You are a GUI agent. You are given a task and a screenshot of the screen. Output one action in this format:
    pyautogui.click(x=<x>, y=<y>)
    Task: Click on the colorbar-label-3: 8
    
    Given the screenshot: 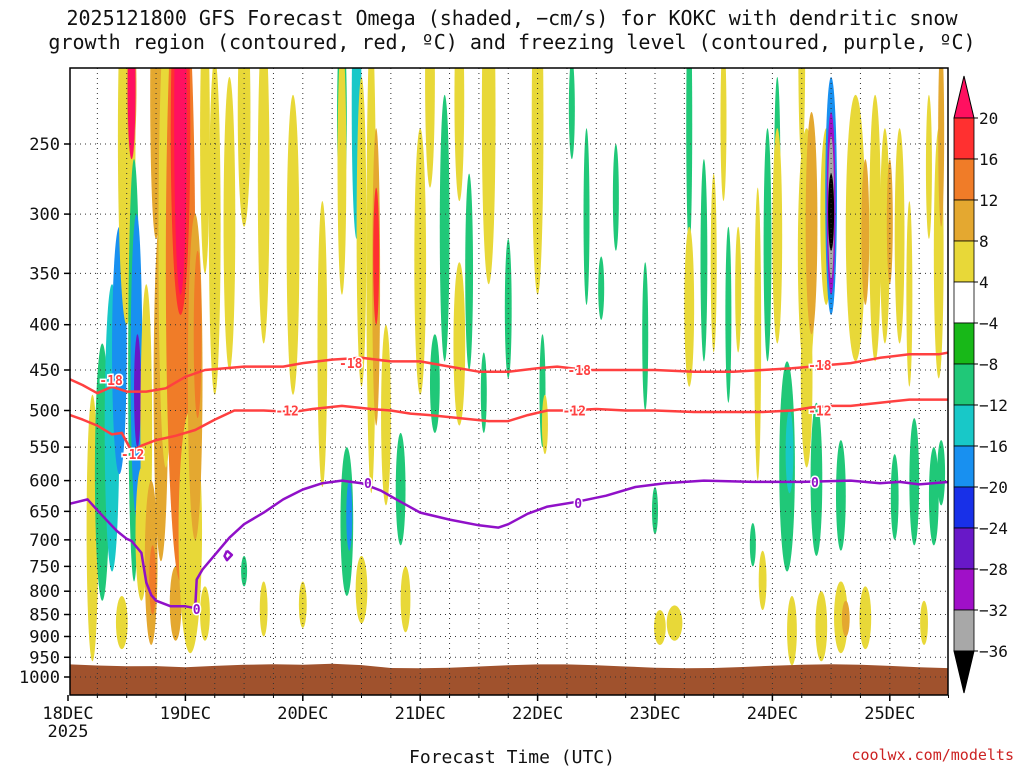 What is the action you would take?
    pyautogui.click(x=984, y=241)
    